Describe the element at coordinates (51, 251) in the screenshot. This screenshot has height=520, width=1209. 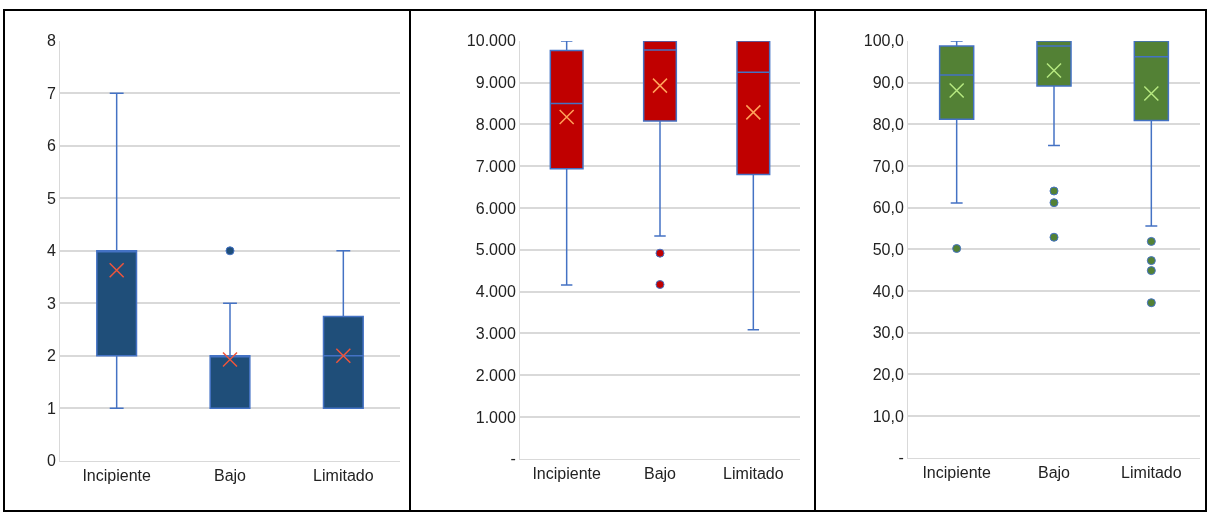
I see `y-tick-label: 4` at that location.